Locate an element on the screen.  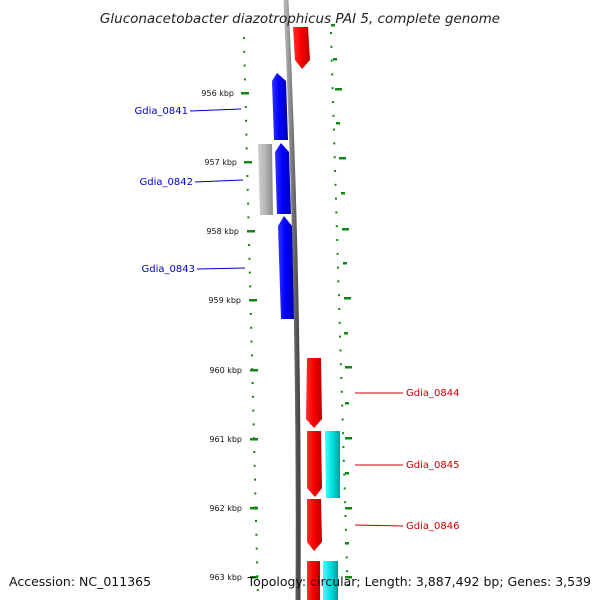
genome-backbone is located at coordinates (292, 300).